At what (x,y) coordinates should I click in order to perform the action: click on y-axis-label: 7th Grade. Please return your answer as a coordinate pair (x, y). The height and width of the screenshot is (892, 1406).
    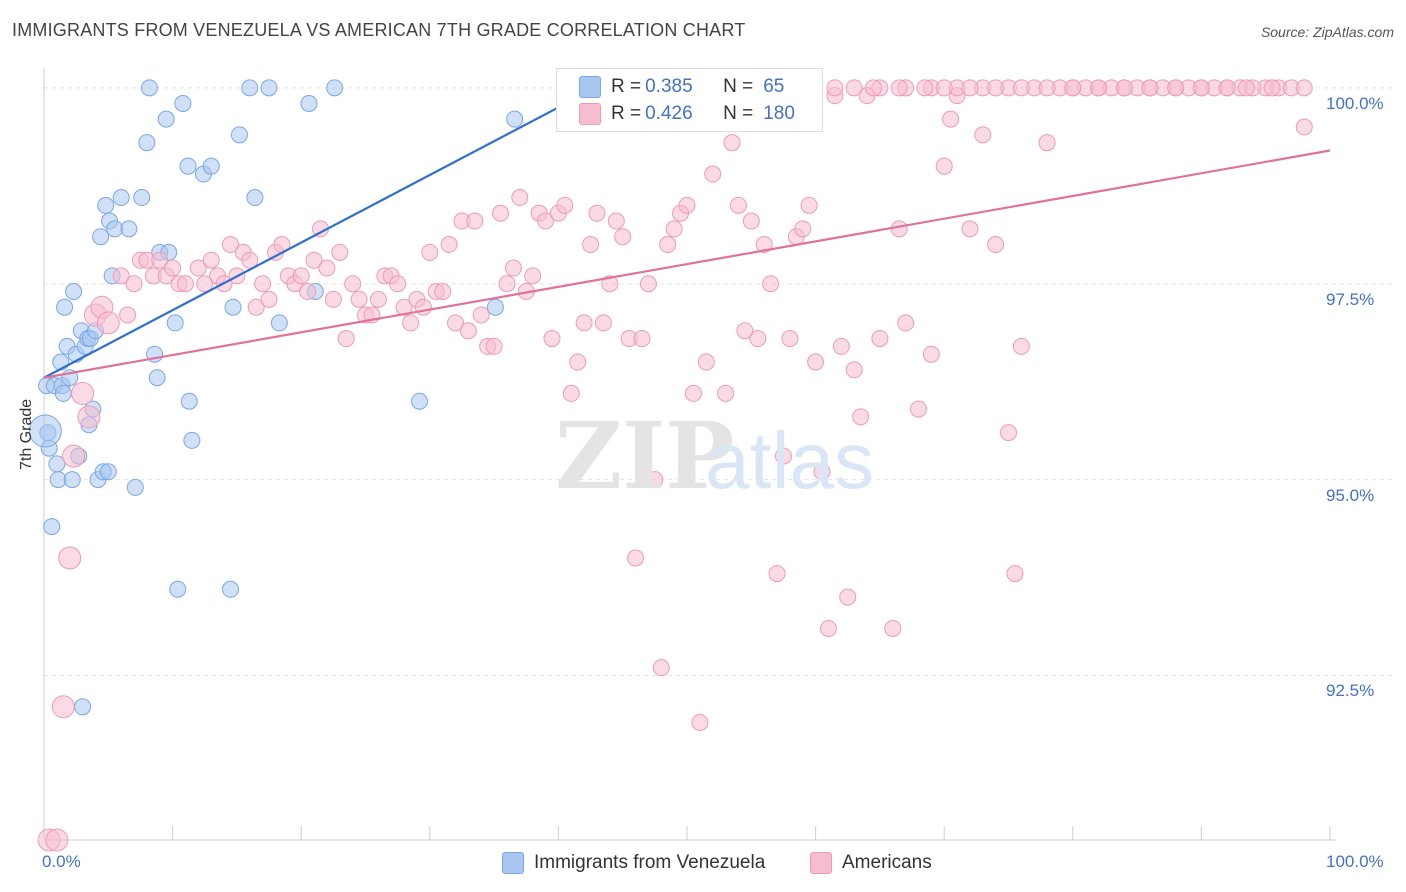
    Looking at the image, I should click on (26, 434).